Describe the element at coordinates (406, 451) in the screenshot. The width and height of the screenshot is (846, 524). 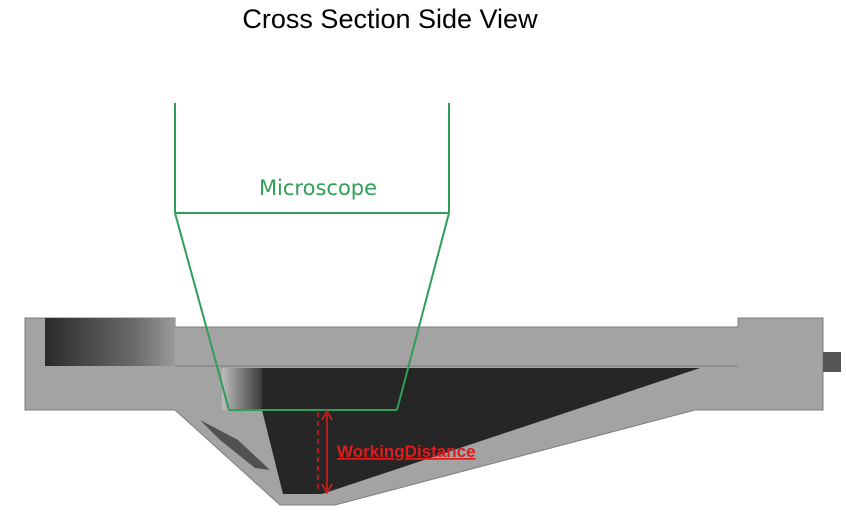
I see `working-distance-label: WorkingDistance` at that location.